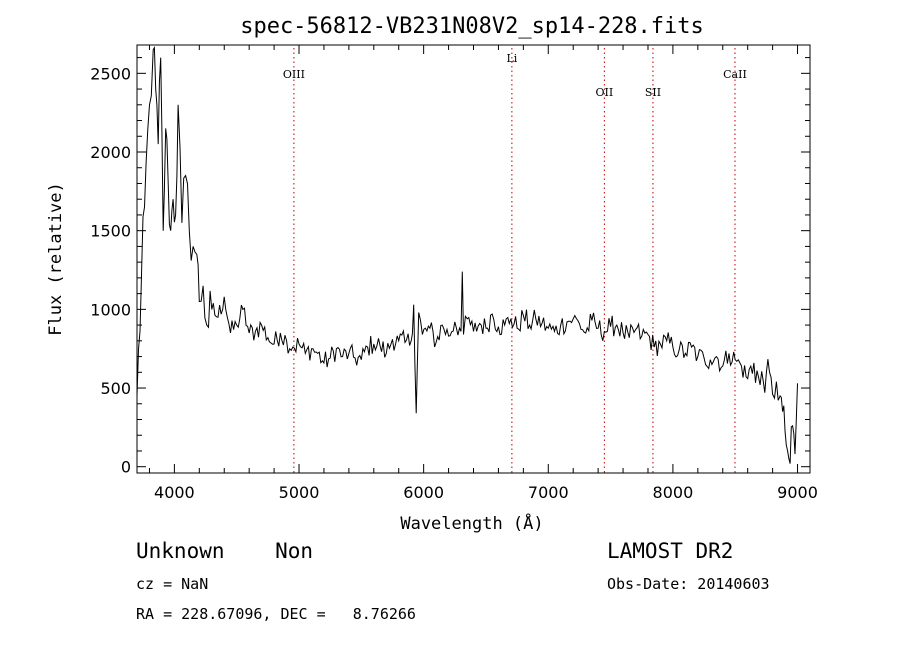 This screenshot has height=650, width=900. Describe the element at coordinates (110, 73) in the screenshot. I see `y-tick-label: 2500` at that location.